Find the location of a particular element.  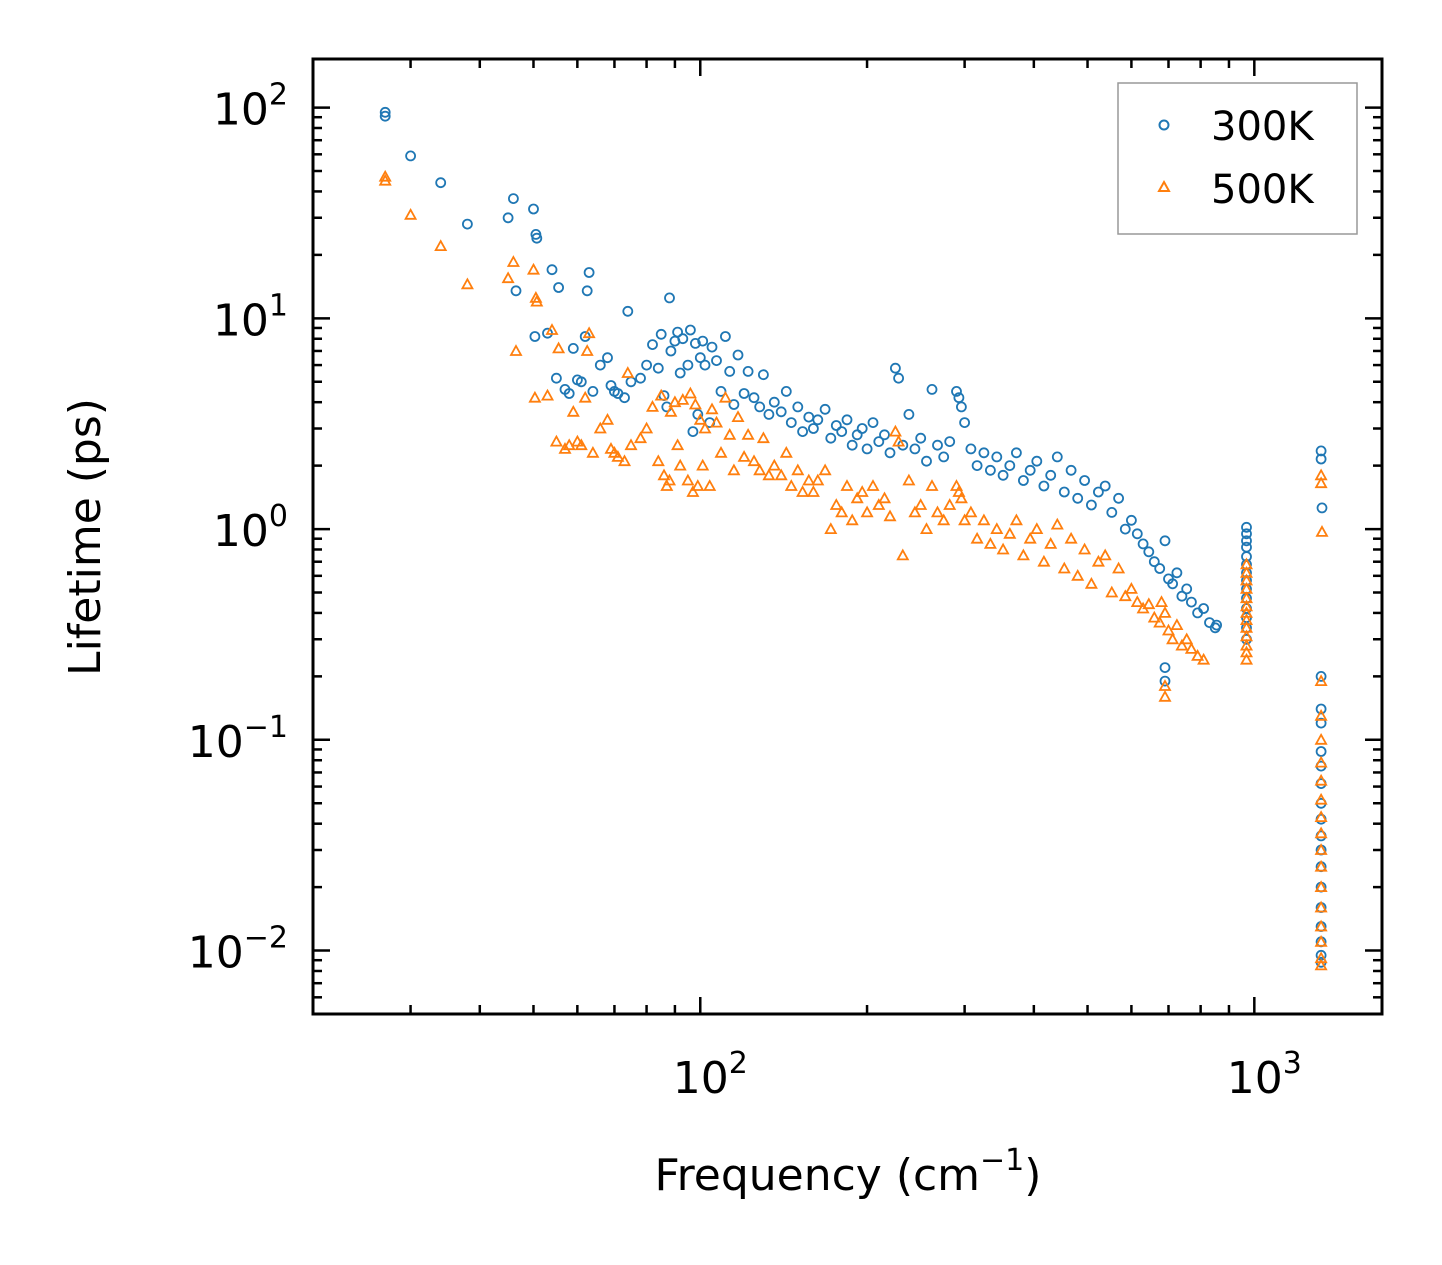

x-tick-label-100: 10² is located at coordinates (710, 1075).